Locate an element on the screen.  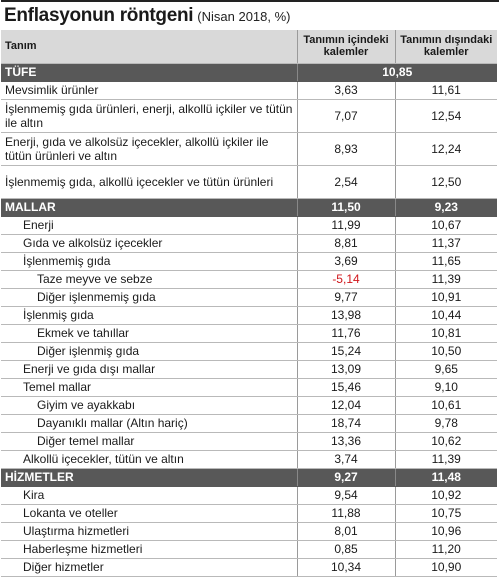
row-label: Temel mallar is located at coordinates (149, 387).